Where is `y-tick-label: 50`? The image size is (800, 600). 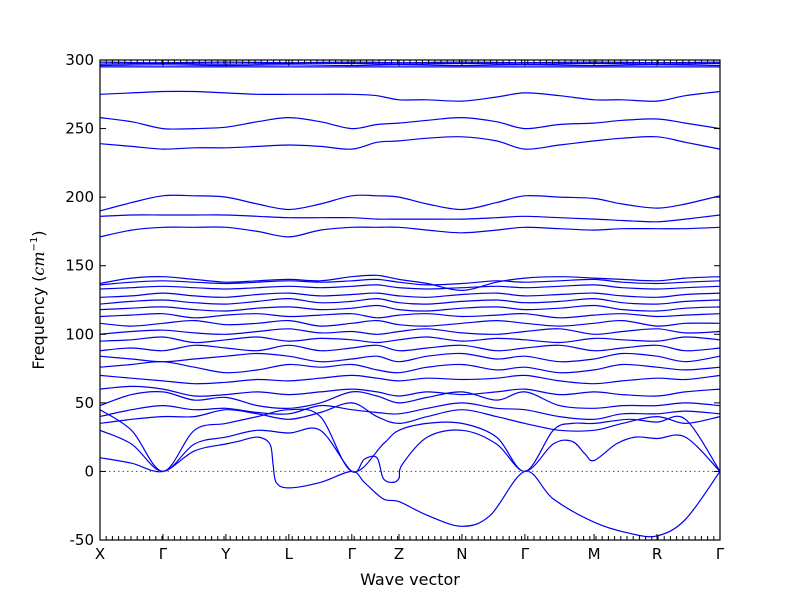 y-tick-label: 50 is located at coordinates (84, 403).